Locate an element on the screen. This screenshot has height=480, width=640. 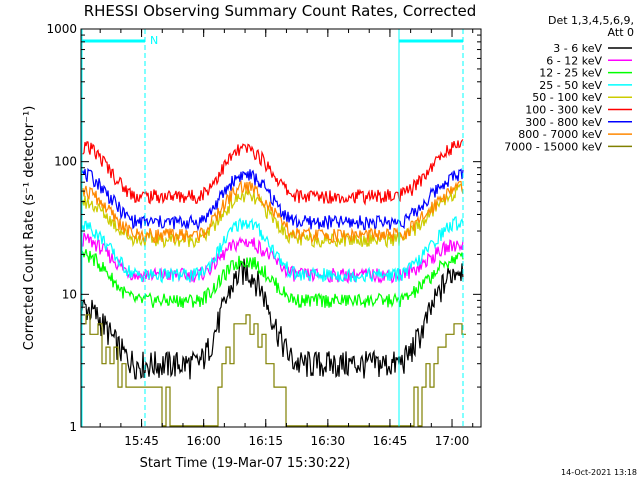
y-tick-label: 10 is located at coordinates (69, 294).